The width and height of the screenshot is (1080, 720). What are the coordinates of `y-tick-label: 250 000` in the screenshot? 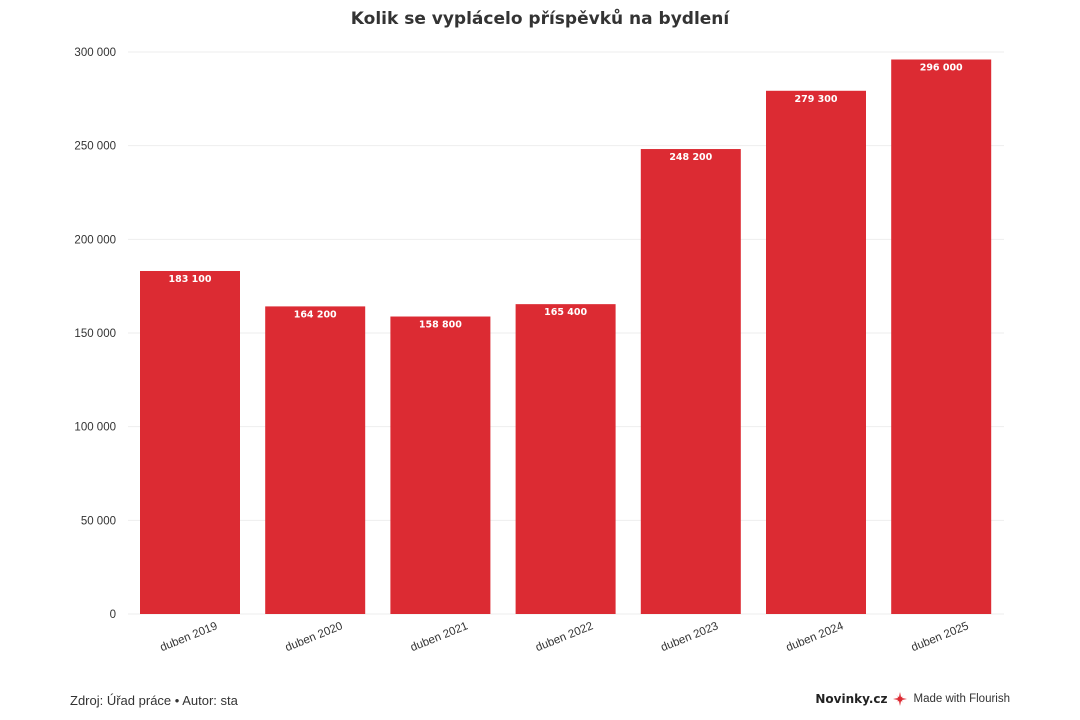 It's located at (95, 147).